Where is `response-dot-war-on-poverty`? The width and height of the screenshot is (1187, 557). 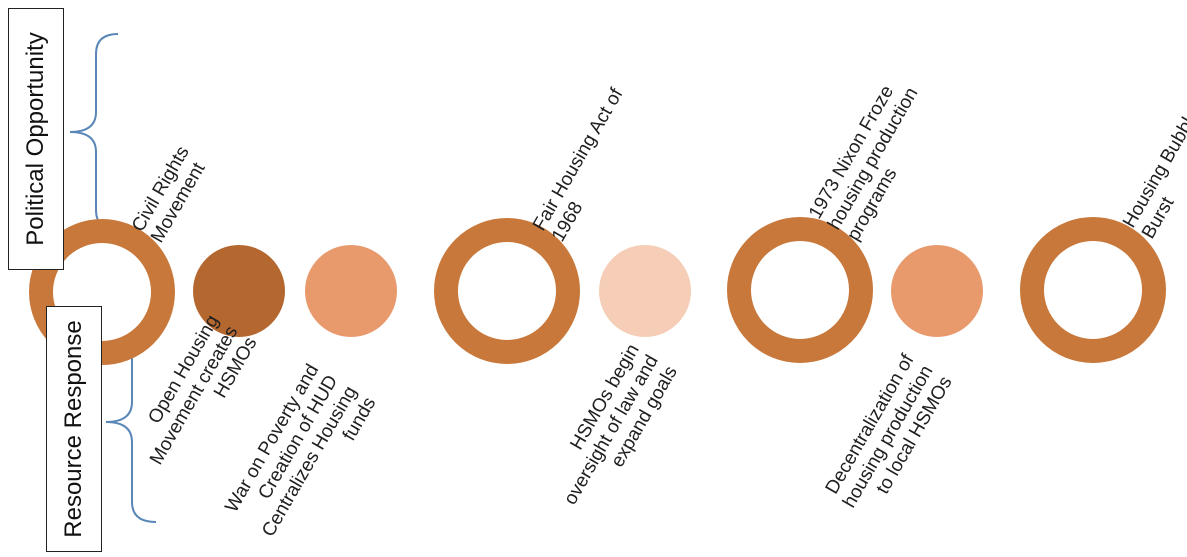
response-dot-war-on-poverty is located at coordinates (351, 291).